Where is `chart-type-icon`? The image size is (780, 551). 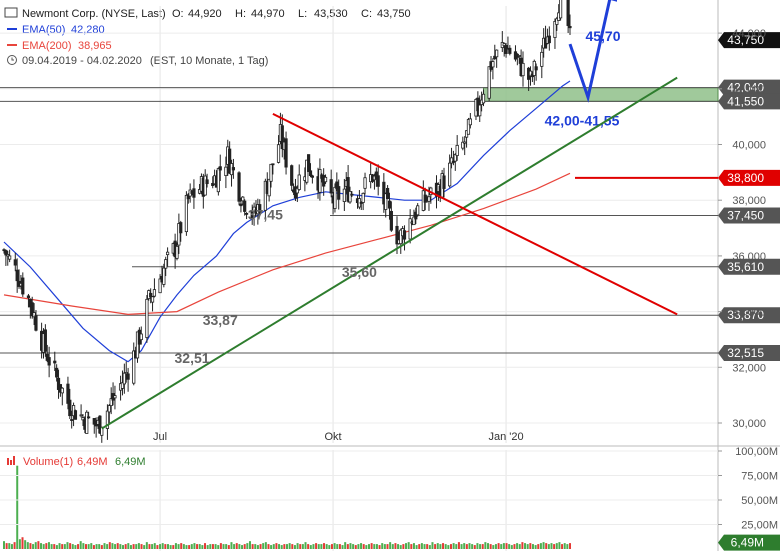
chart-type-icon is located at coordinates (11, 12).